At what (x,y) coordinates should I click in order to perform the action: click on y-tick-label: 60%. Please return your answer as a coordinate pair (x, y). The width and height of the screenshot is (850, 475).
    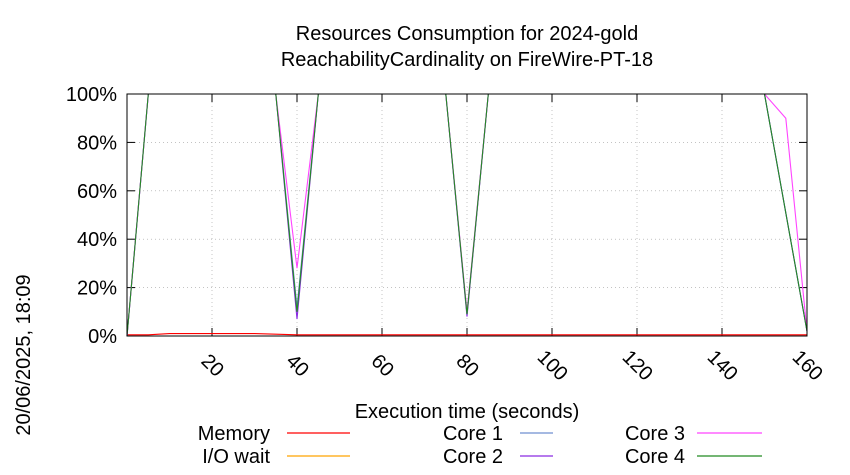
    Looking at the image, I should click on (97, 192).